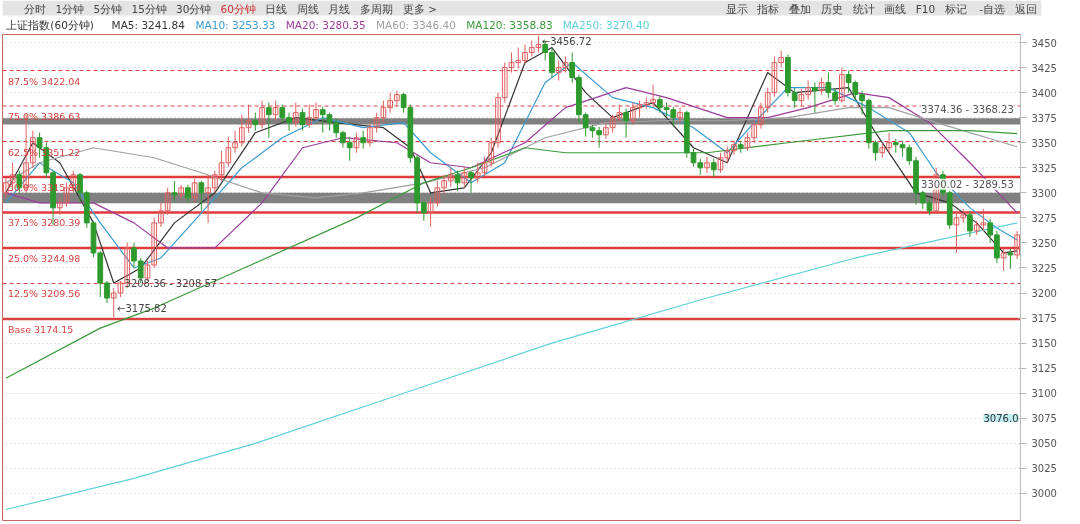  Describe the element at coordinates (307, 8) in the screenshot. I see `text: 周线` at that location.